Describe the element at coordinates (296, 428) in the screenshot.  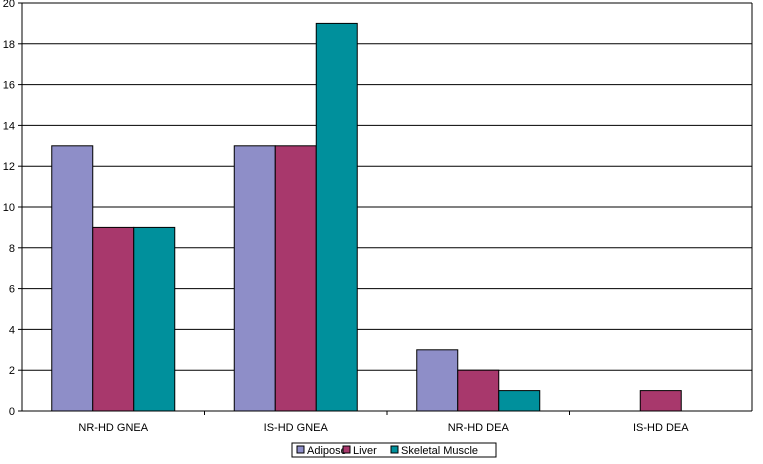
I see `x-category-label: IS-HD GNEA` at that location.